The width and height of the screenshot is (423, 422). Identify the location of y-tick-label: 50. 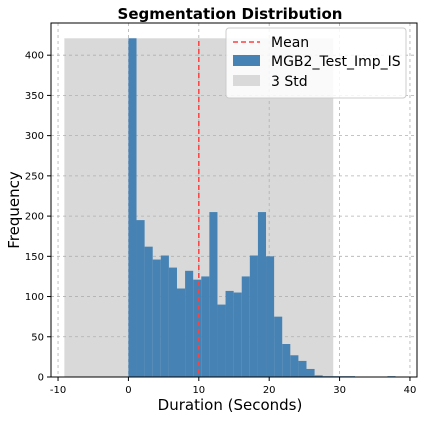
(37, 337).